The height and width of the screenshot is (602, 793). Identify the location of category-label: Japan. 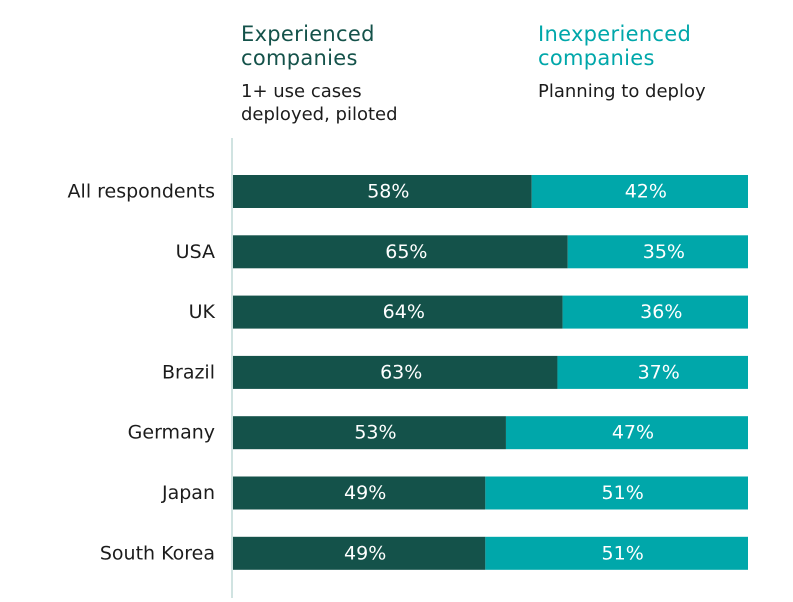
(188, 493).